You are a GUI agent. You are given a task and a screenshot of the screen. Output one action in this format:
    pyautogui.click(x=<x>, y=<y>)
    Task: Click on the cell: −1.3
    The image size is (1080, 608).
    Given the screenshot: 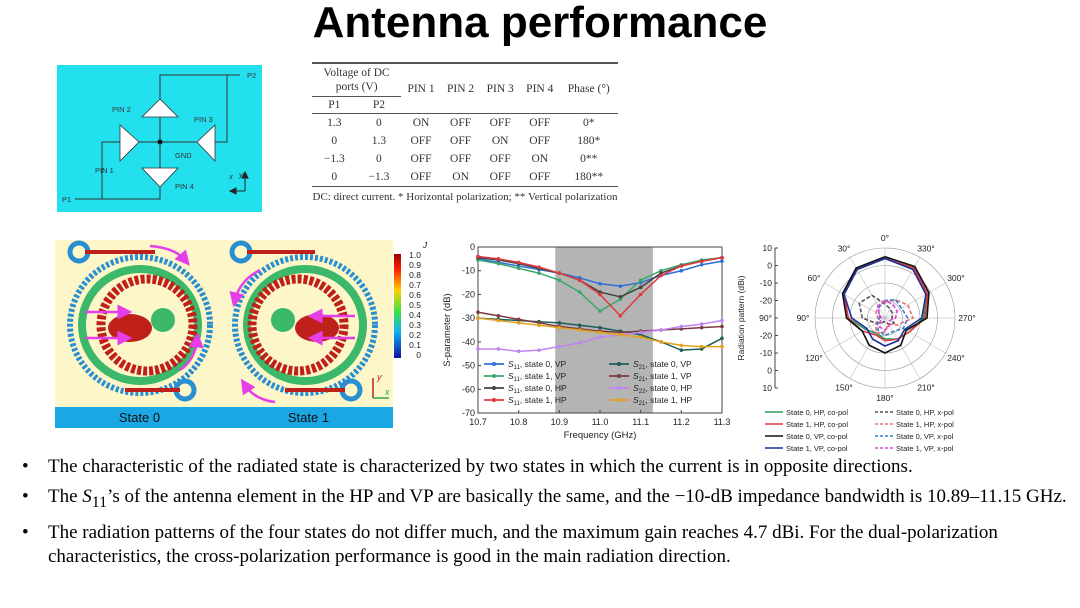 What is the action you would take?
    pyautogui.click(x=334, y=159)
    